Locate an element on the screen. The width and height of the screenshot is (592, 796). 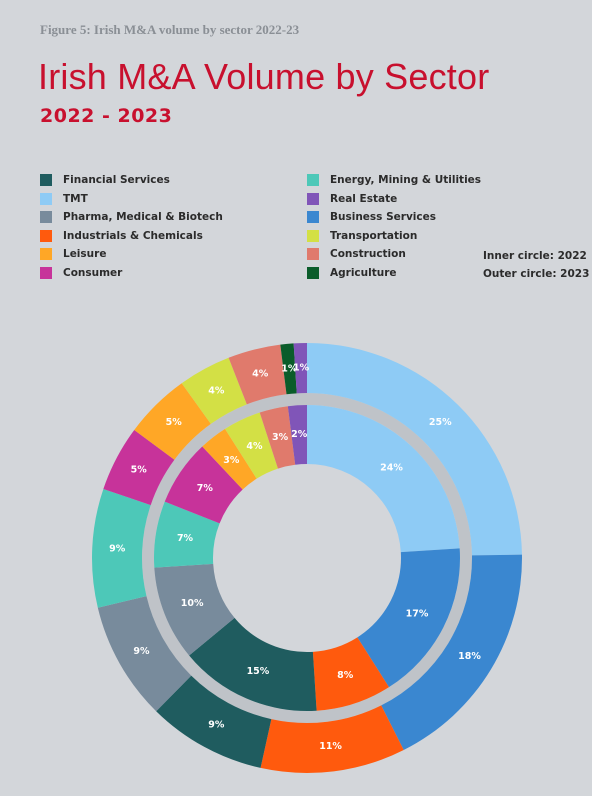
inner-slice-consumer is located at coordinates (203, 485).